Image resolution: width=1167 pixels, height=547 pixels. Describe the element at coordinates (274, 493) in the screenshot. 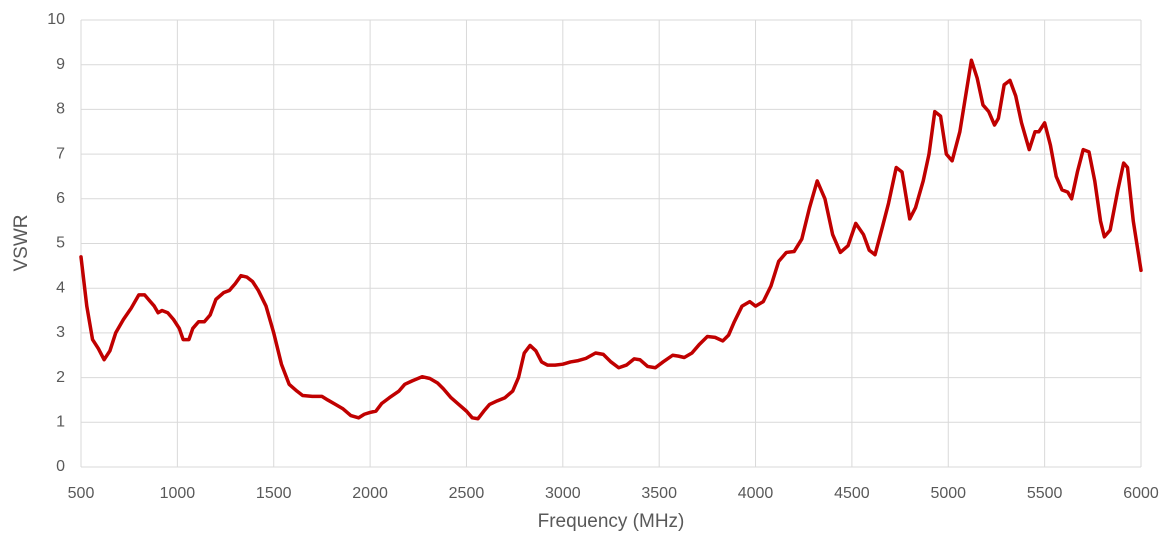

I see `x-tick-label: 1500` at that location.